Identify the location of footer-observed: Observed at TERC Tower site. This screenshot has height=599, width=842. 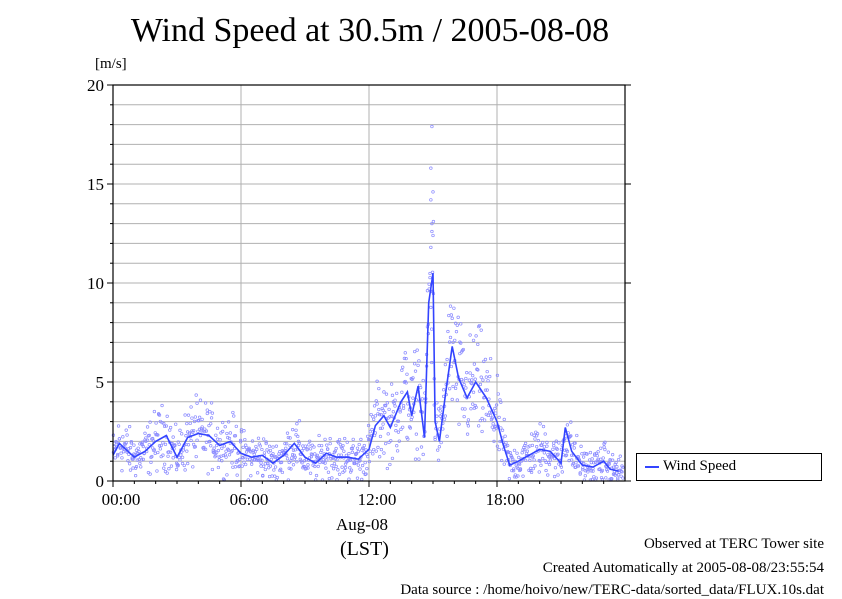
(733, 544).